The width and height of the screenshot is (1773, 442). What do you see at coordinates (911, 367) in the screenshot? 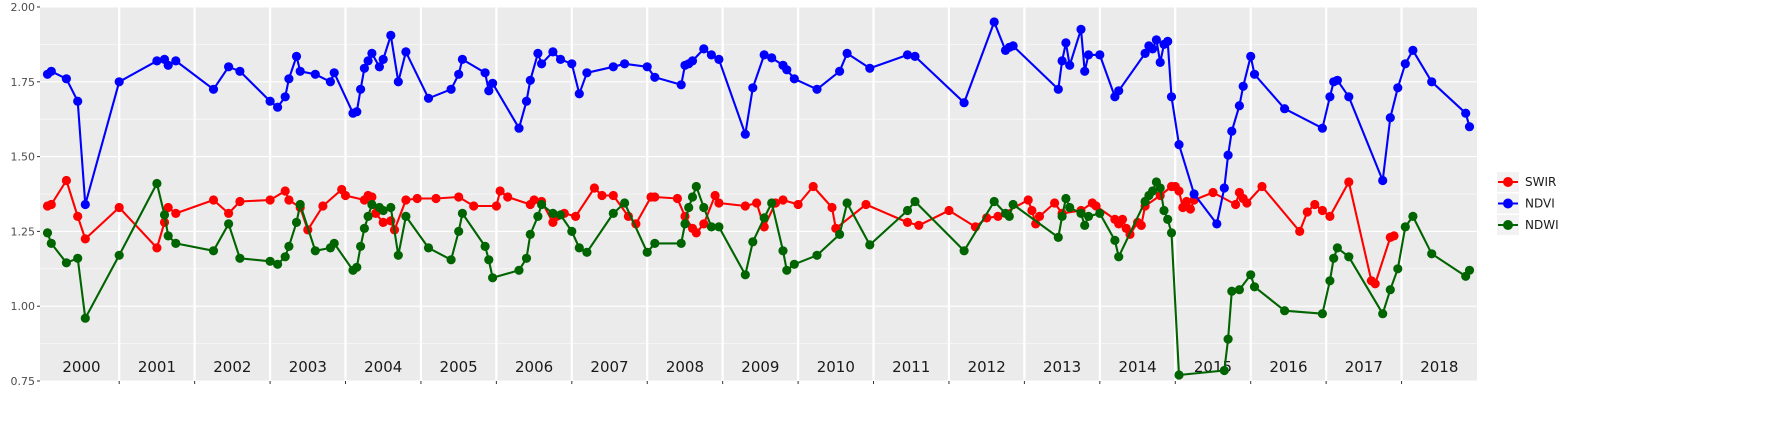
I see `x-year-label: 2011` at bounding box center [911, 367].